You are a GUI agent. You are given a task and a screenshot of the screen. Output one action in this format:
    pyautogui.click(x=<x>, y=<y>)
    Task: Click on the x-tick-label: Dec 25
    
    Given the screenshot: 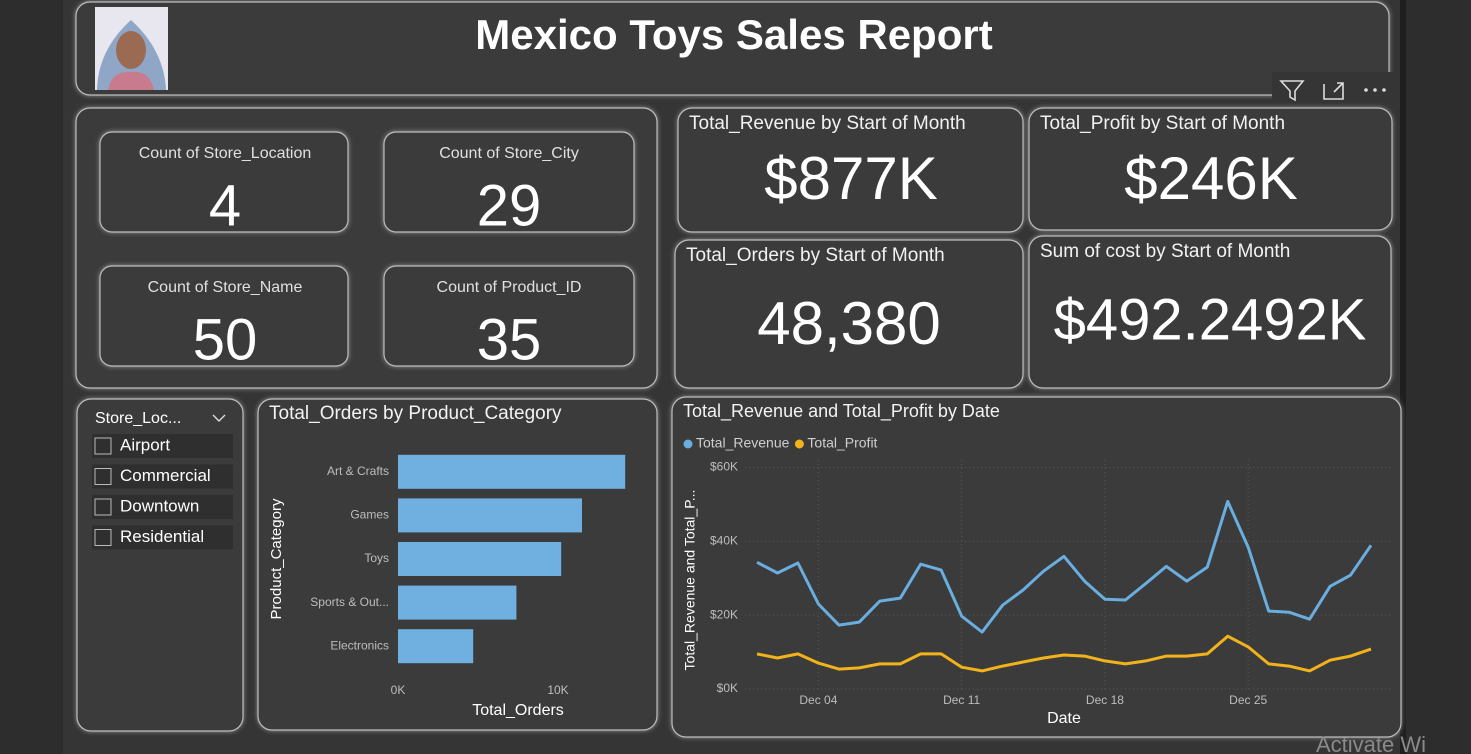 What is the action you would take?
    pyautogui.click(x=1248, y=700)
    